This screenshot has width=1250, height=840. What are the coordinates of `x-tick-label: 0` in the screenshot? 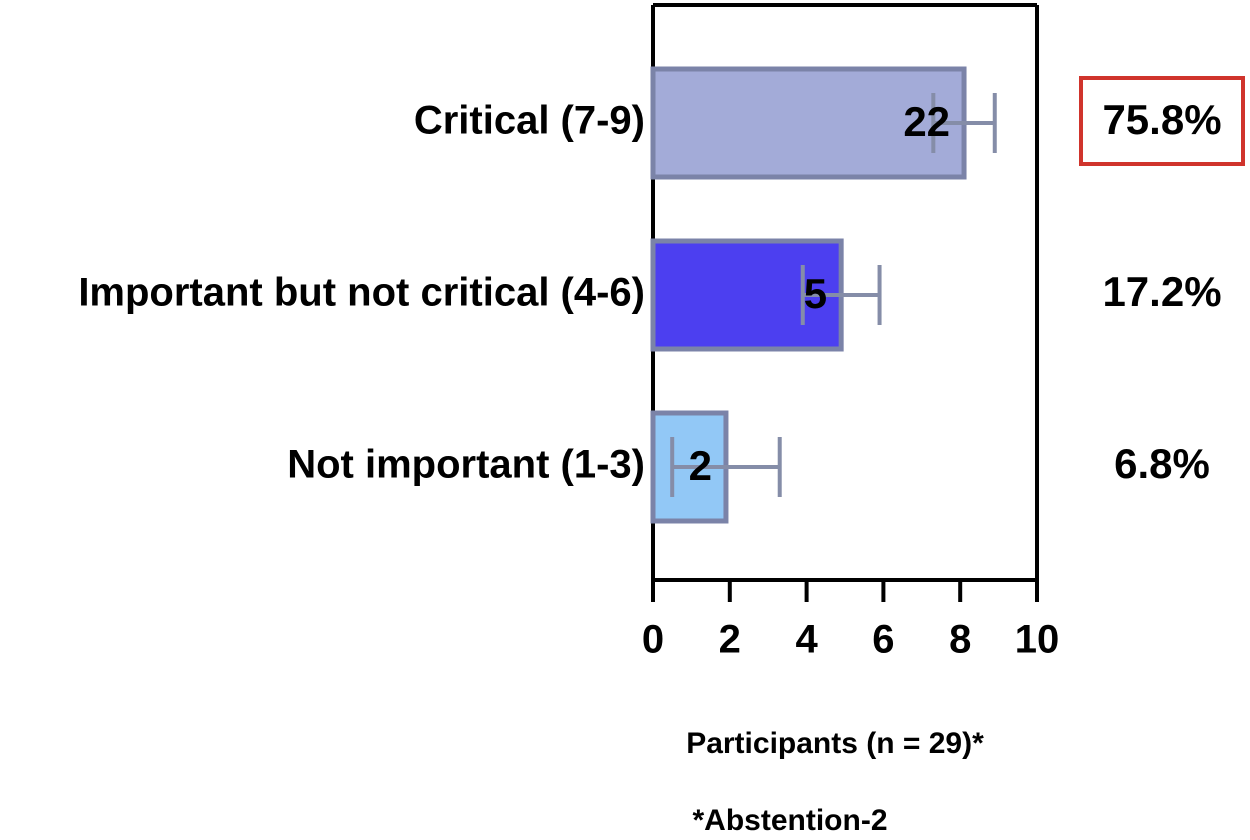 It's located at (653, 640).